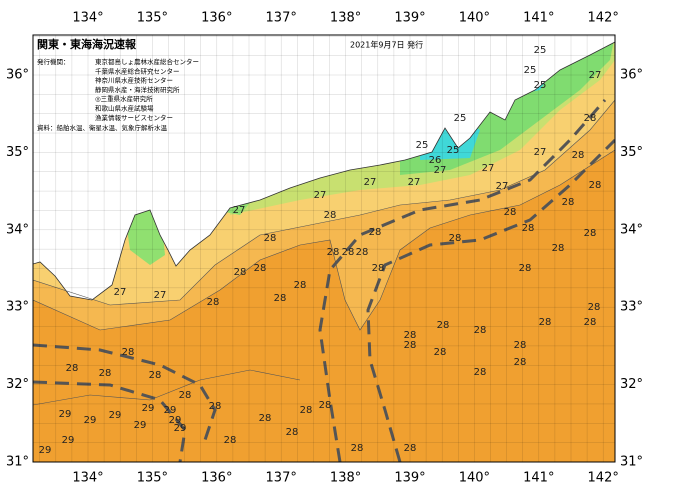 The width and height of the screenshot is (700, 495). Describe the element at coordinates (631, 229) in the screenshot. I see `lat-label: 34°` at that location.